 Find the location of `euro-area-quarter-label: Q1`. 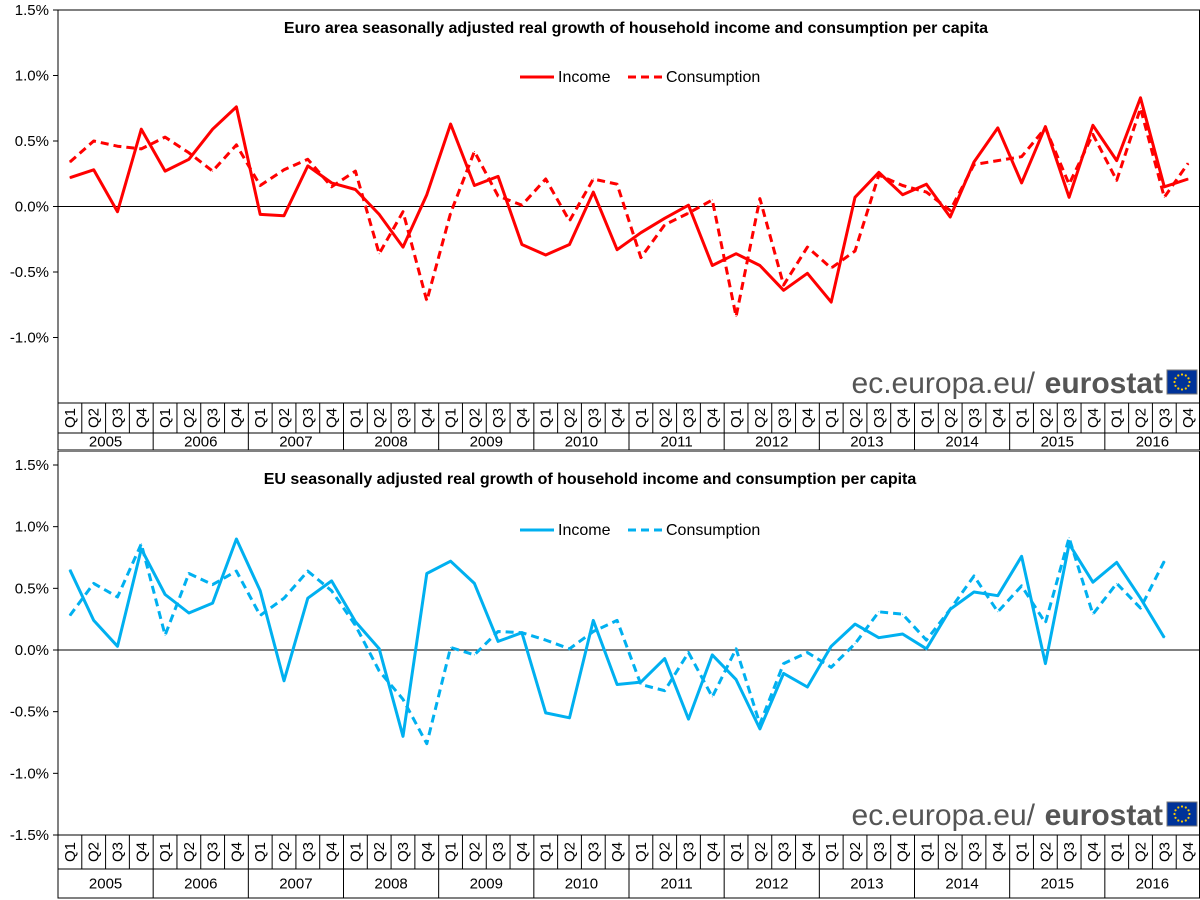

euro-area-quarter-label: Q1 is located at coordinates (546, 418).